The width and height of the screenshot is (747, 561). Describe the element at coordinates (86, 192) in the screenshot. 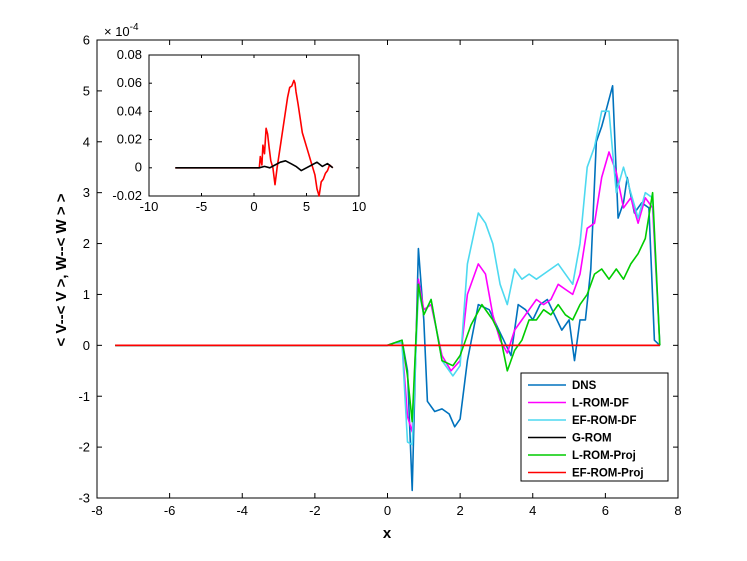

I see `main-ytick-label: 3` at that location.